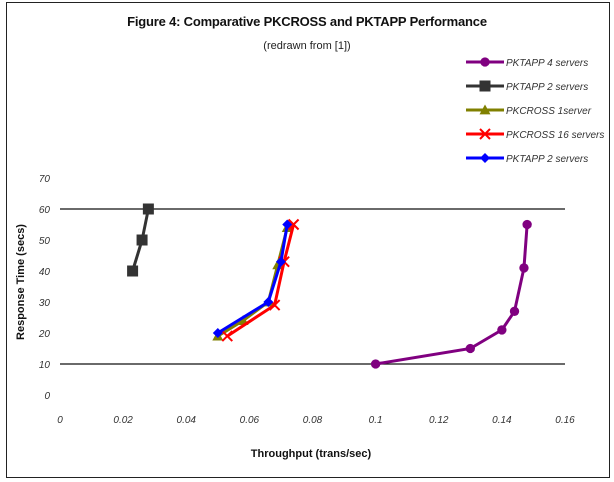 The image size is (614, 482). What do you see at coordinates (307, 46) in the screenshot?
I see `chart-subtitle: (redrawn from [1])` at bounding box center [307, 46].